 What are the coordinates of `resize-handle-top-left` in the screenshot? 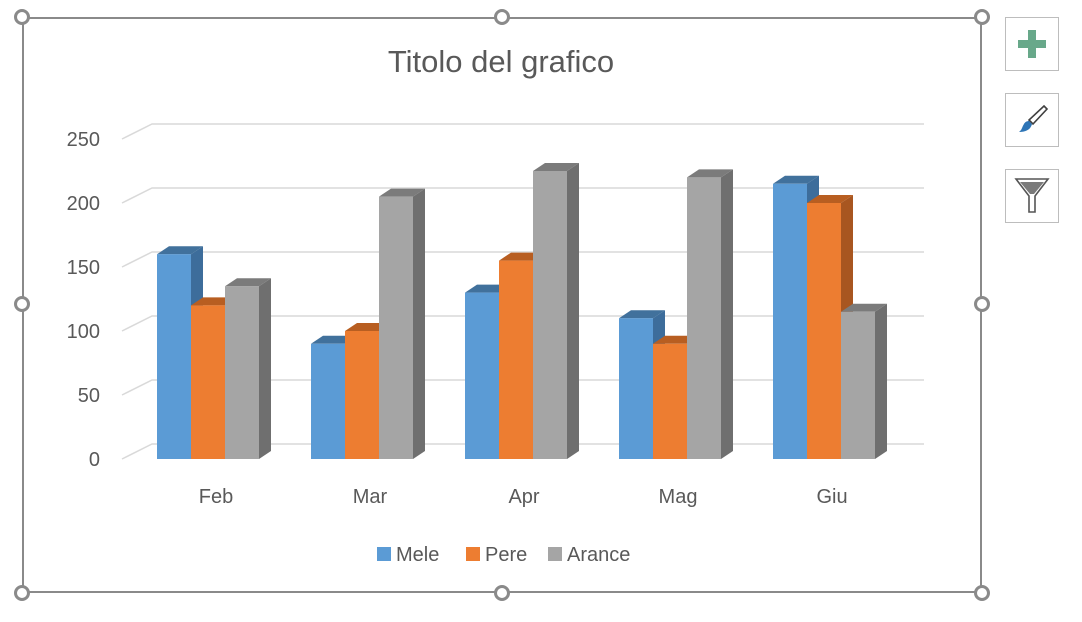 It's located at (22, 17).